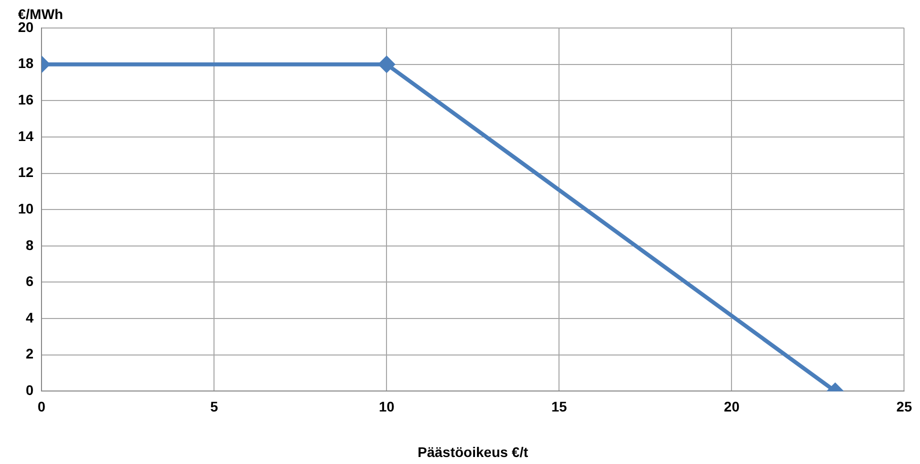 The image size is (920, 464). I want to click on y-tick-label: 8, so click(30, 244).